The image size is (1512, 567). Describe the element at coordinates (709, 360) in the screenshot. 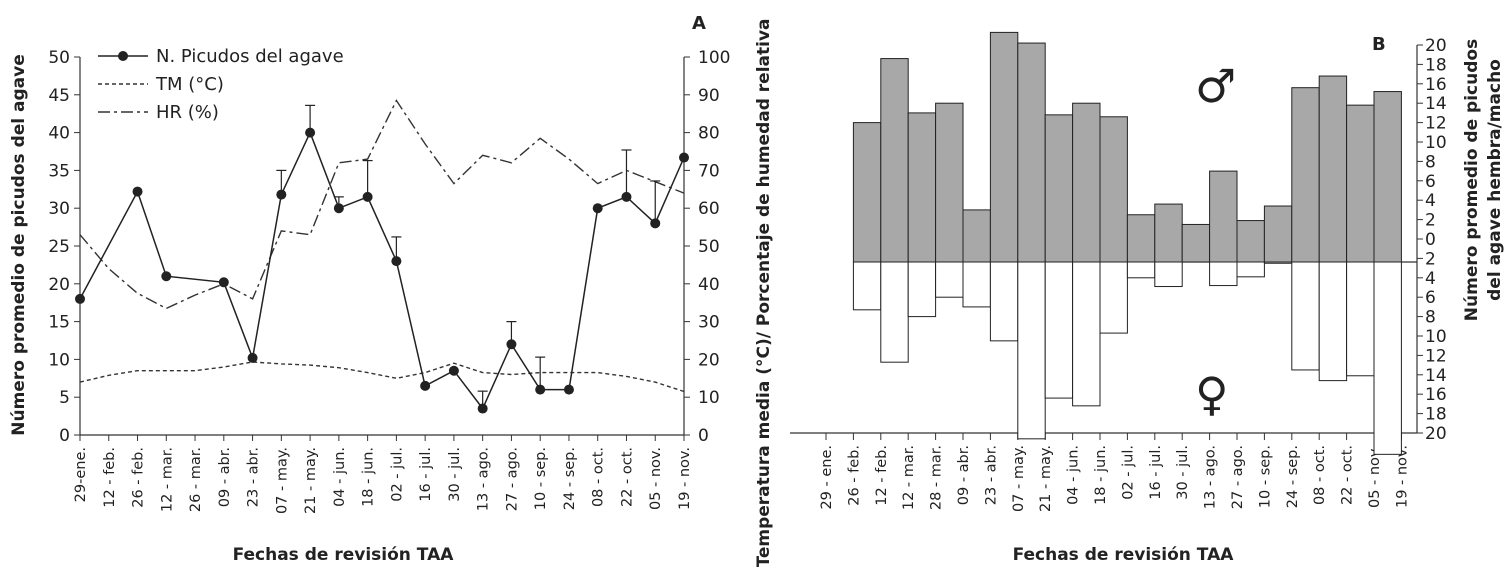

I see `panel-a-y2-tick-label: 20` at that location.